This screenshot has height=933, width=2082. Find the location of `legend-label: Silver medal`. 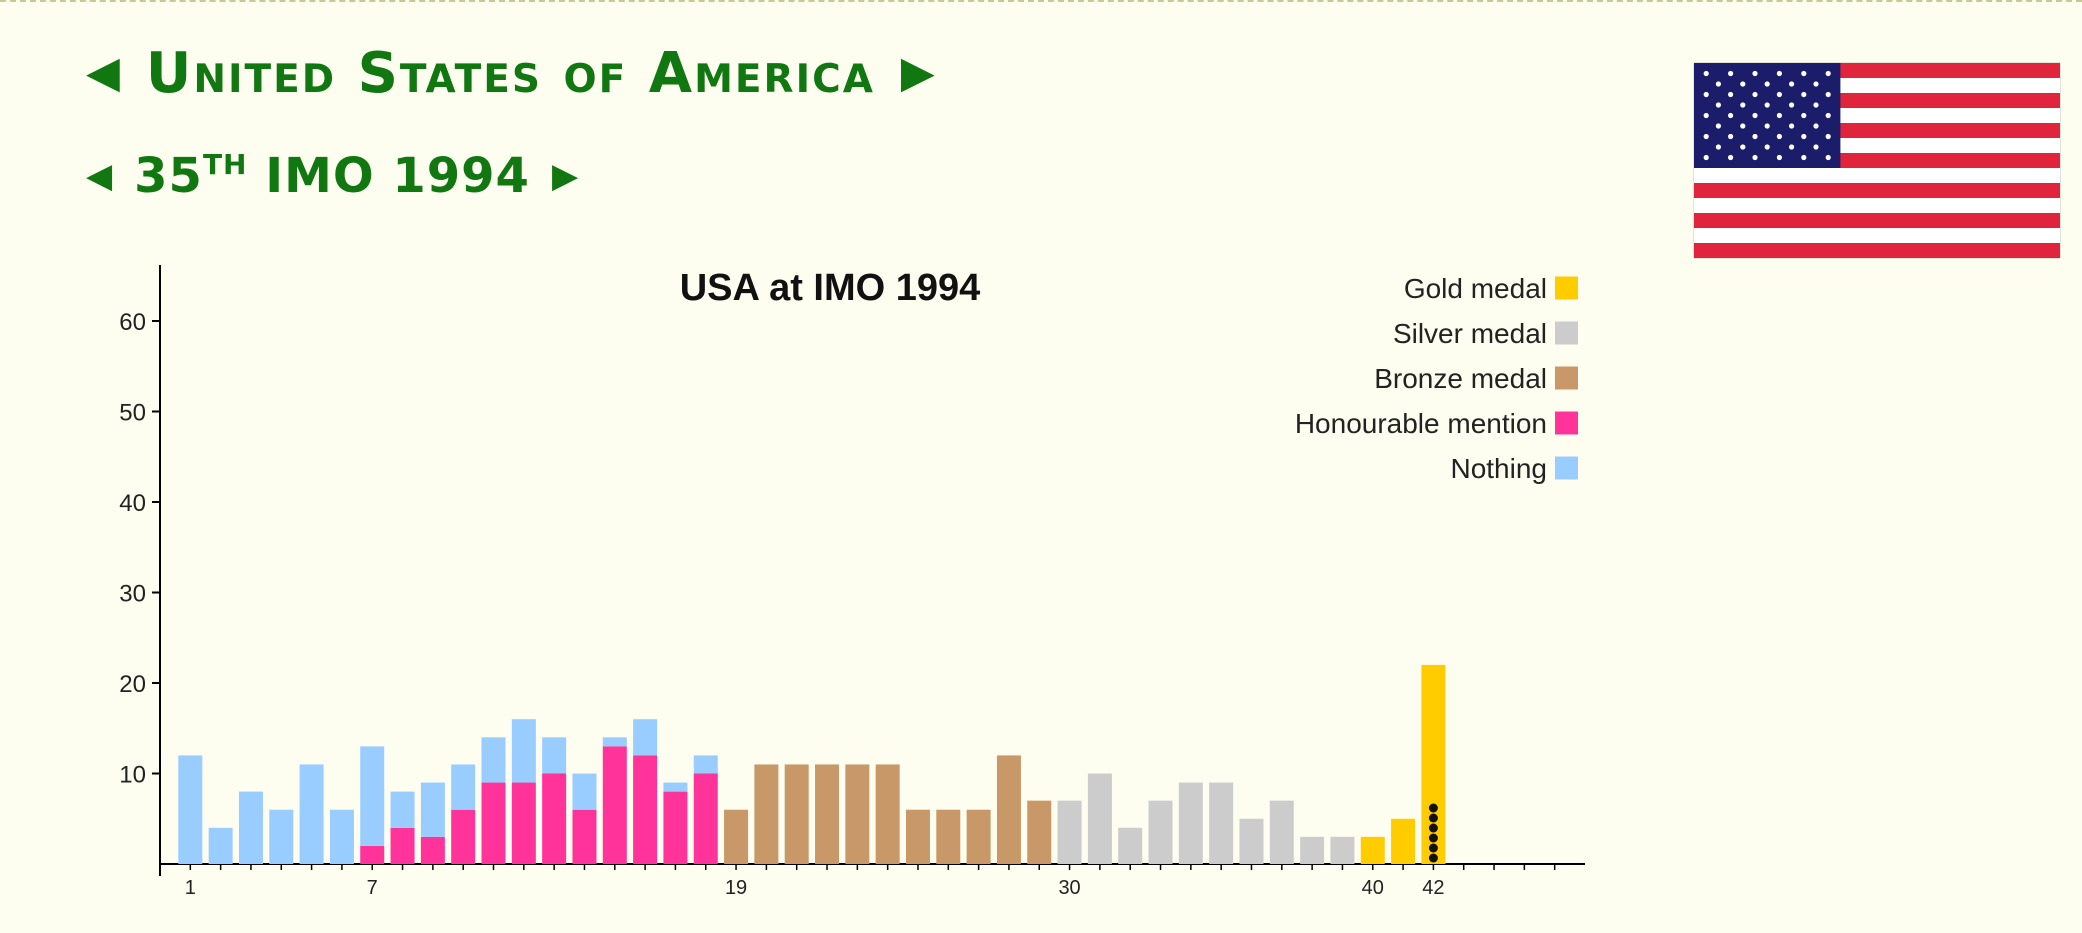

legend-label: Silver medal is located at coordinates (1470, 333).